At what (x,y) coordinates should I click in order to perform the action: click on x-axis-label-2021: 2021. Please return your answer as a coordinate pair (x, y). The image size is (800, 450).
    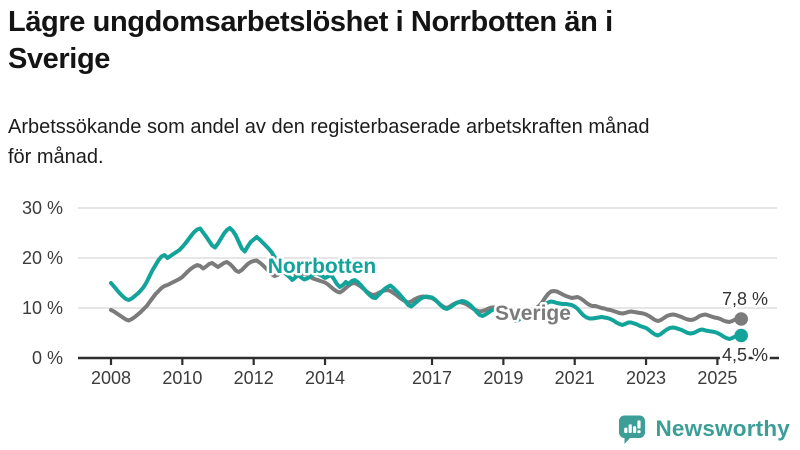
    Looking at the image, I should click on (575, 378).